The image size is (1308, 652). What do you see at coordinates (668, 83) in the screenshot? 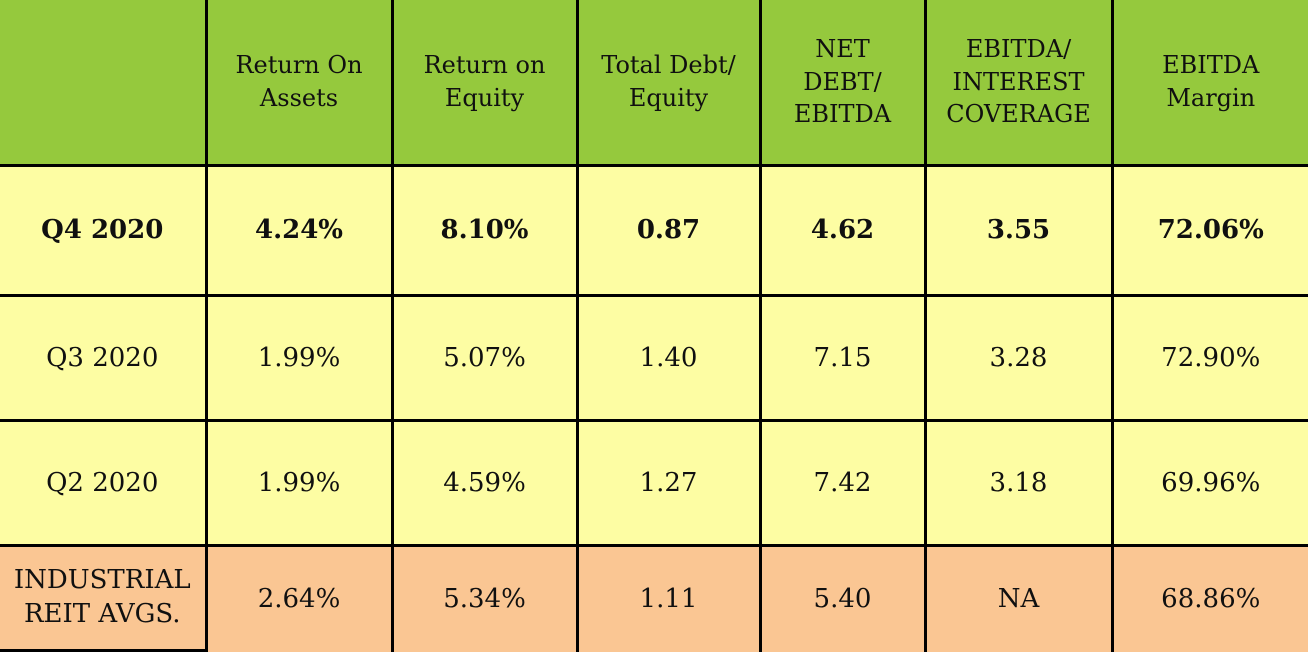
I see `header-total-debt-equity: Total Debt/ Equity` at bounding box center [668, 83].